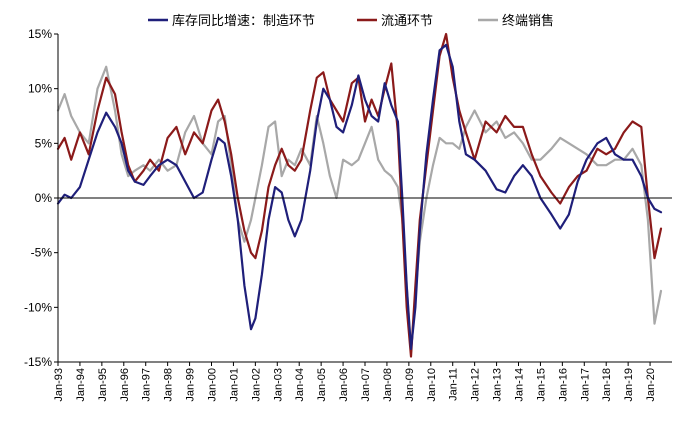  Describe the element at coordinates (81, 385) in the screenshot. I see `x-tick-label: Jan-94` at that location.